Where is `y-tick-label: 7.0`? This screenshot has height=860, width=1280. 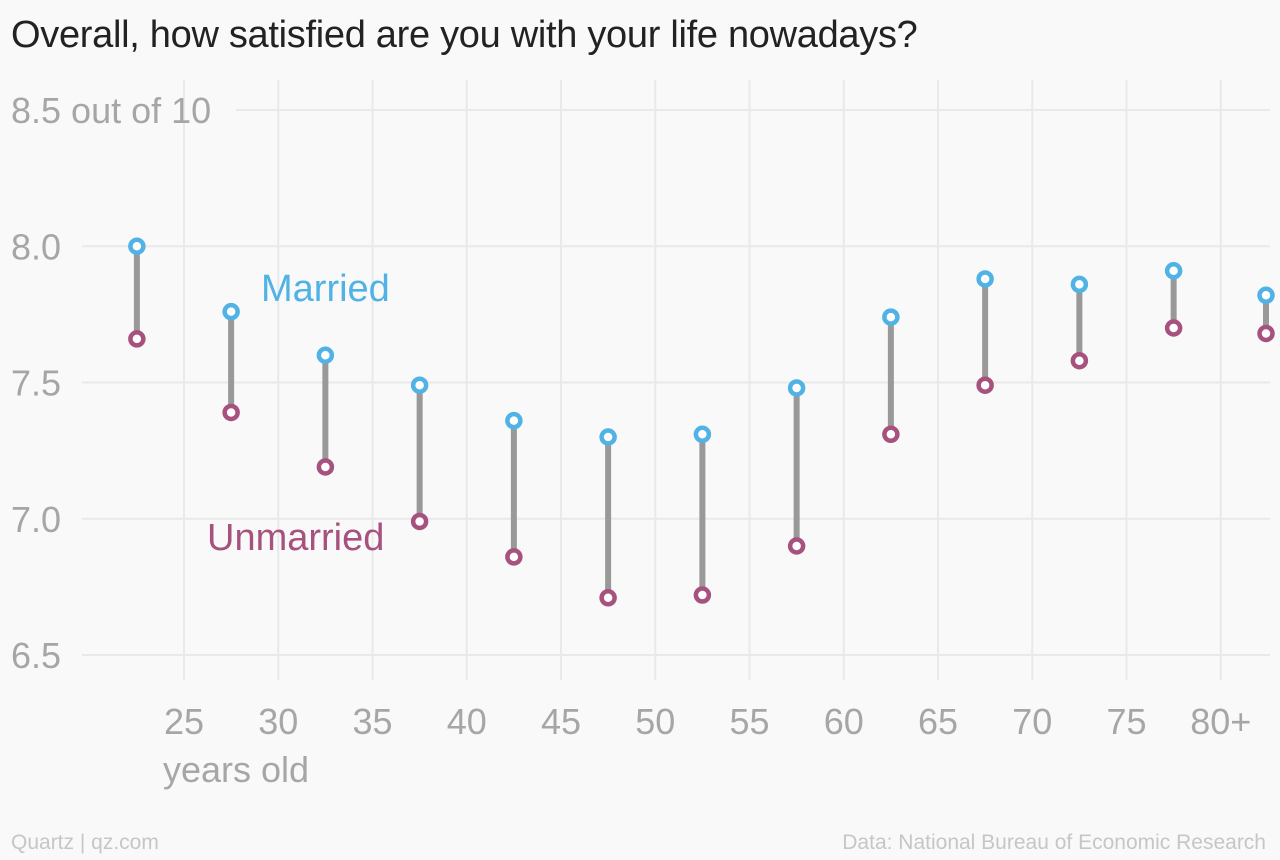
y-tick-label: 7.0 is located at coordinates (36, 519).